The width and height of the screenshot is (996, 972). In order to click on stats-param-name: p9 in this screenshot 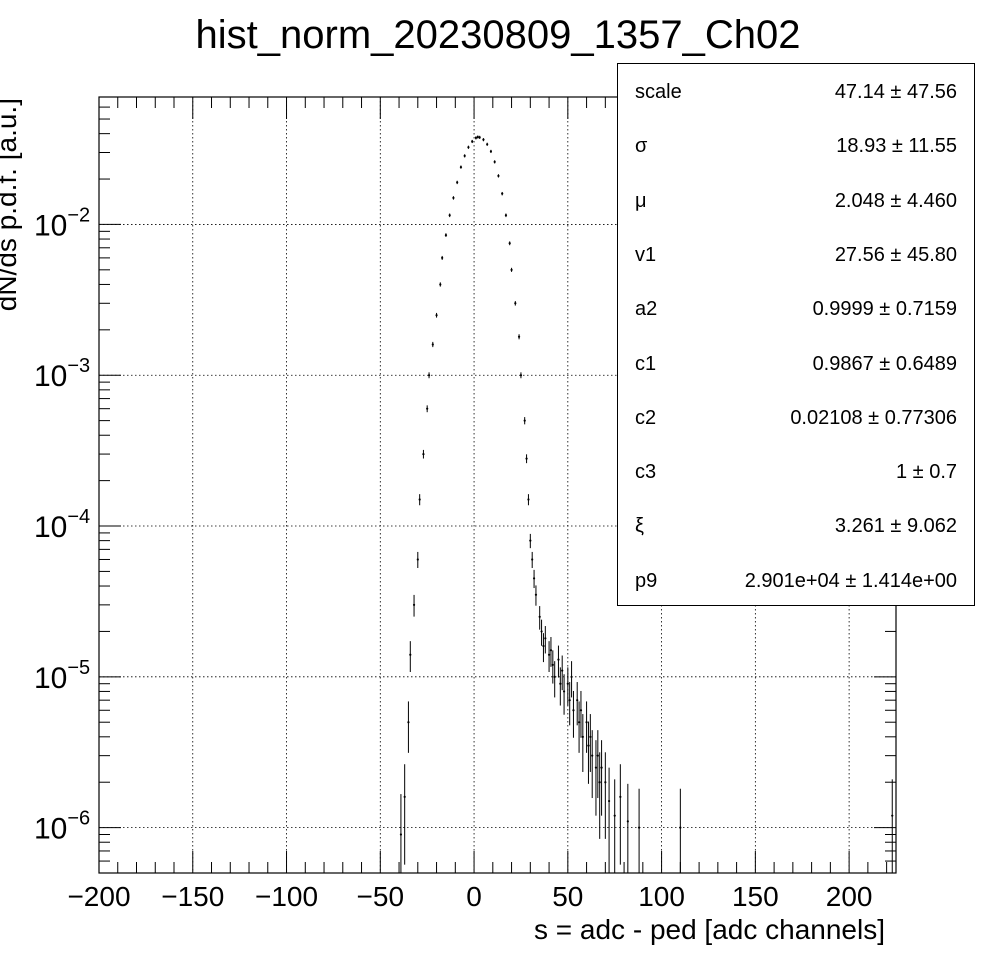, I will do `click(646, 580)`.